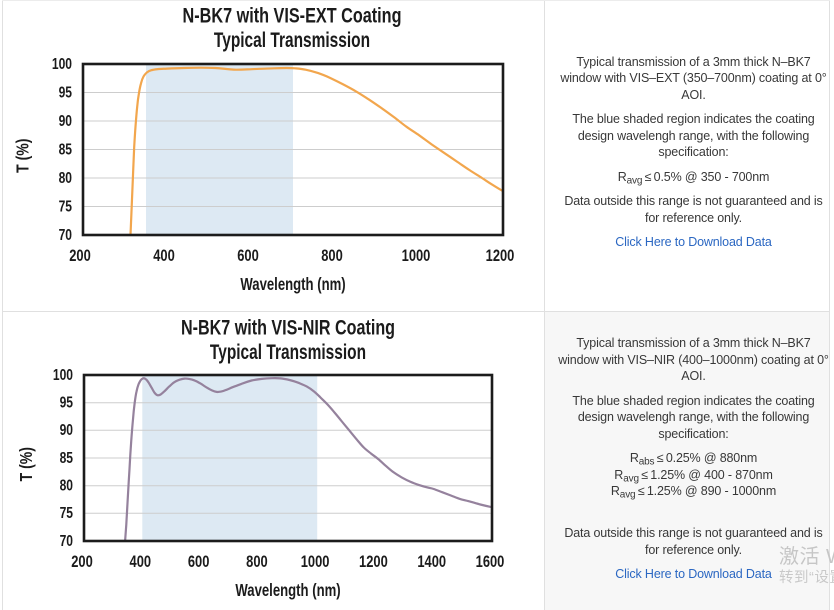 The height and width of the screenshot is (610, 834). I want to click on svg-text: N-BK7 with VIS-EXT Coating, so click(292, 16).